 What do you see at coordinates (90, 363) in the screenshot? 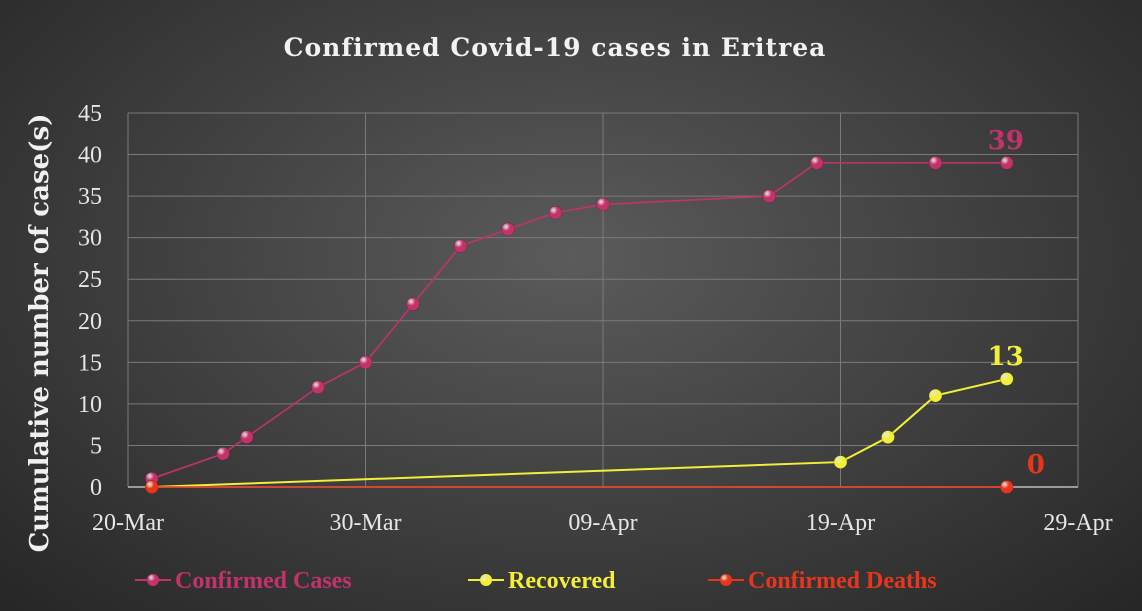
I see `y-tick-label: 15` at bounding box center [90, 363].